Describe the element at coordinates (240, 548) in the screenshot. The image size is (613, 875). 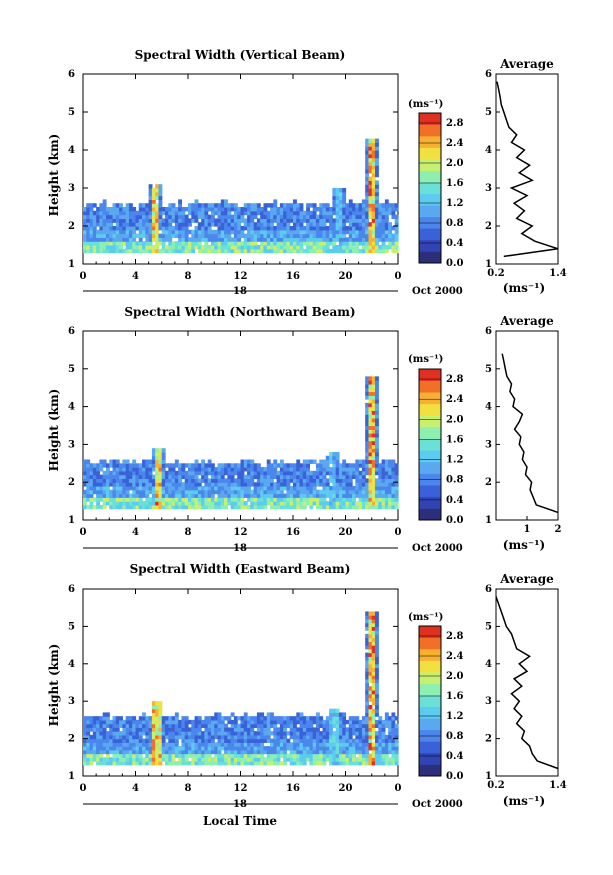
I see `day-label: 18` at that location.